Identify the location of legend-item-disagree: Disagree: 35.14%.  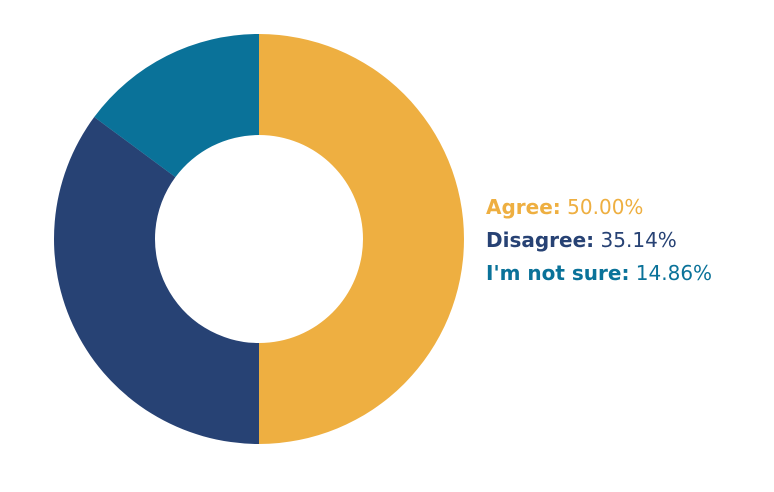
(599, 240).